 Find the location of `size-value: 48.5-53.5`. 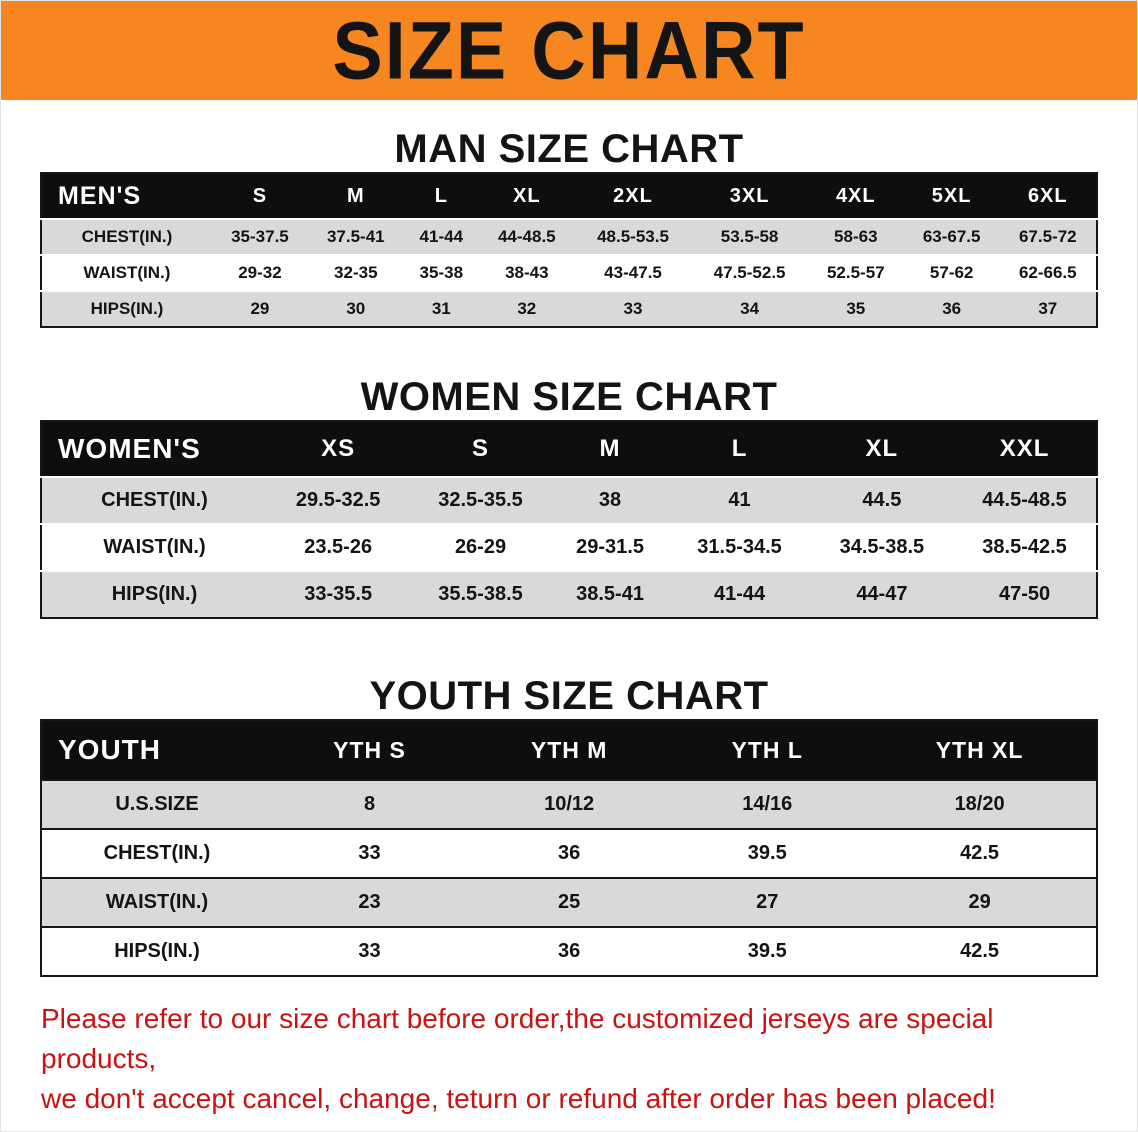

size-value: 48.5-53.5 is located at coordinates (633, 236).